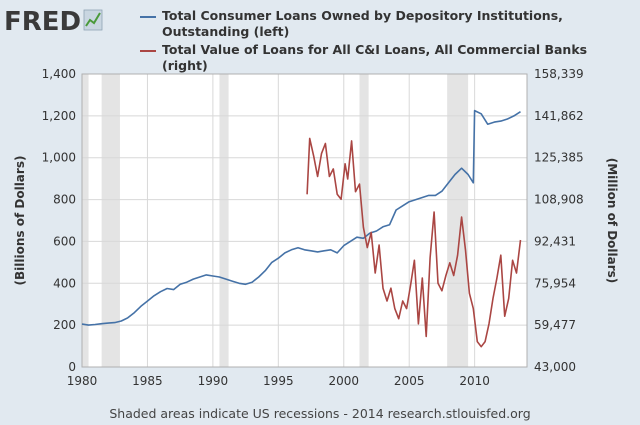 The height and width of the screenshot is (425, 640). I want to click on fred-logo: FRED, so click(54, 20).